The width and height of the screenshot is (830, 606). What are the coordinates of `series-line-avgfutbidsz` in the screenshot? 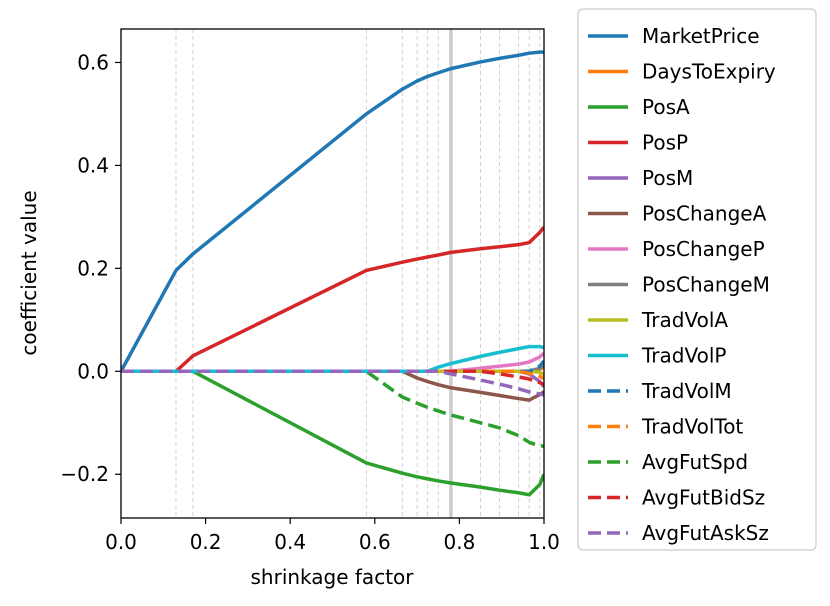 It's located at (332, 378).